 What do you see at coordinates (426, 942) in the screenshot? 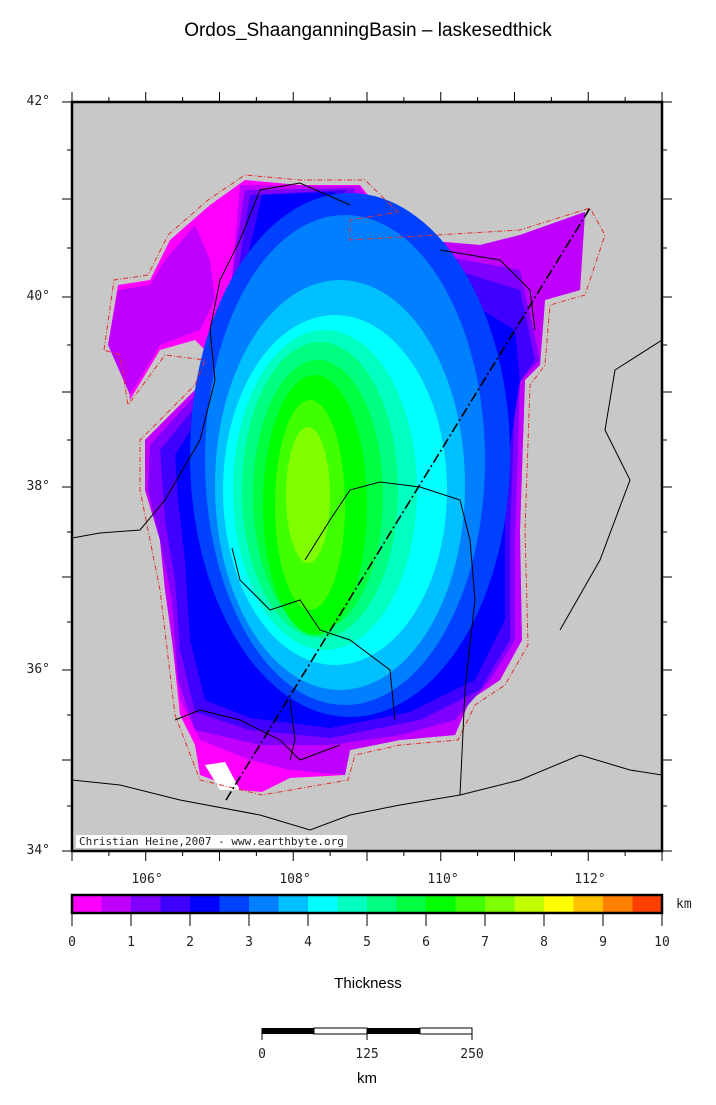
I see `colorbar-tick-label: 6` at bounding box center [426, 942].